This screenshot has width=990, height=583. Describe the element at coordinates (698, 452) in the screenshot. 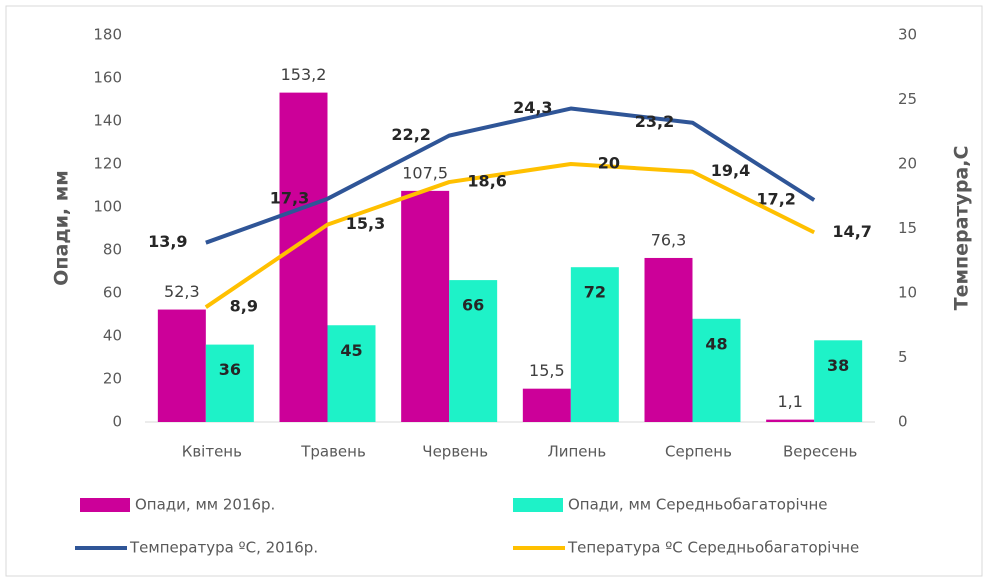

I see `x-tick-label: Серпень` at that location.